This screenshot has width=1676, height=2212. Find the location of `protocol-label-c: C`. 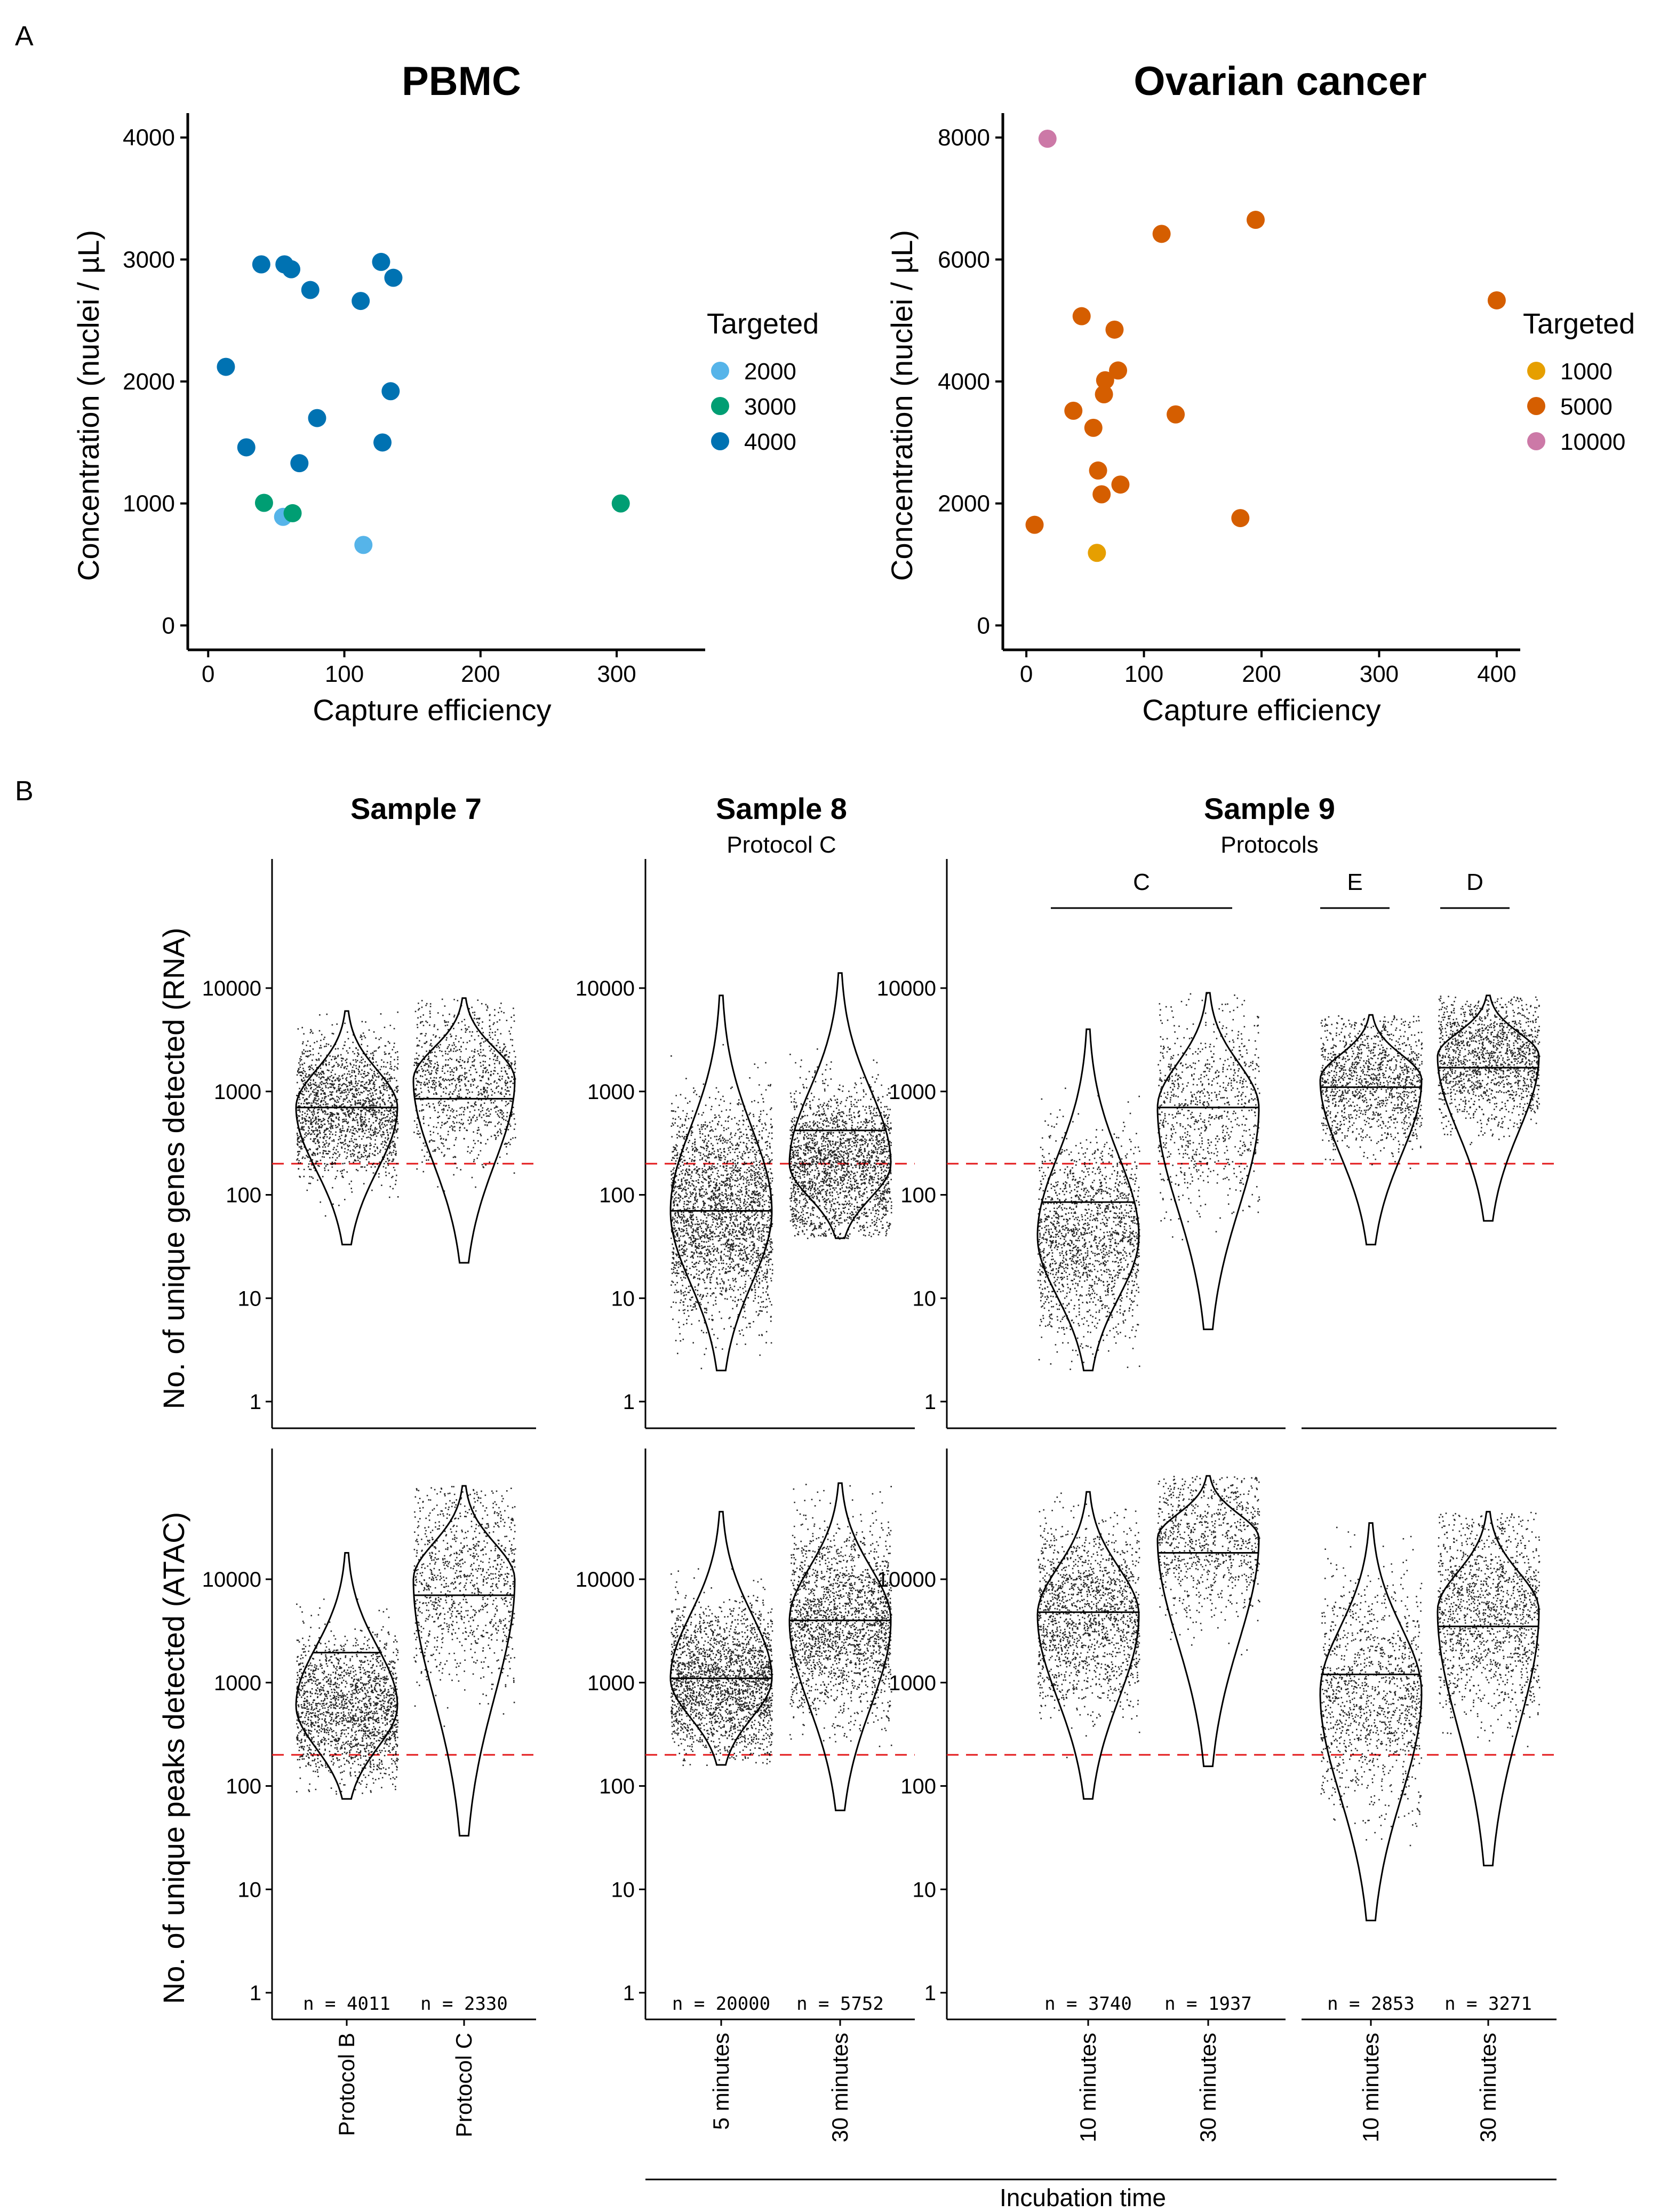

protocol-label-c: C is located at coordinates (1141, 882).